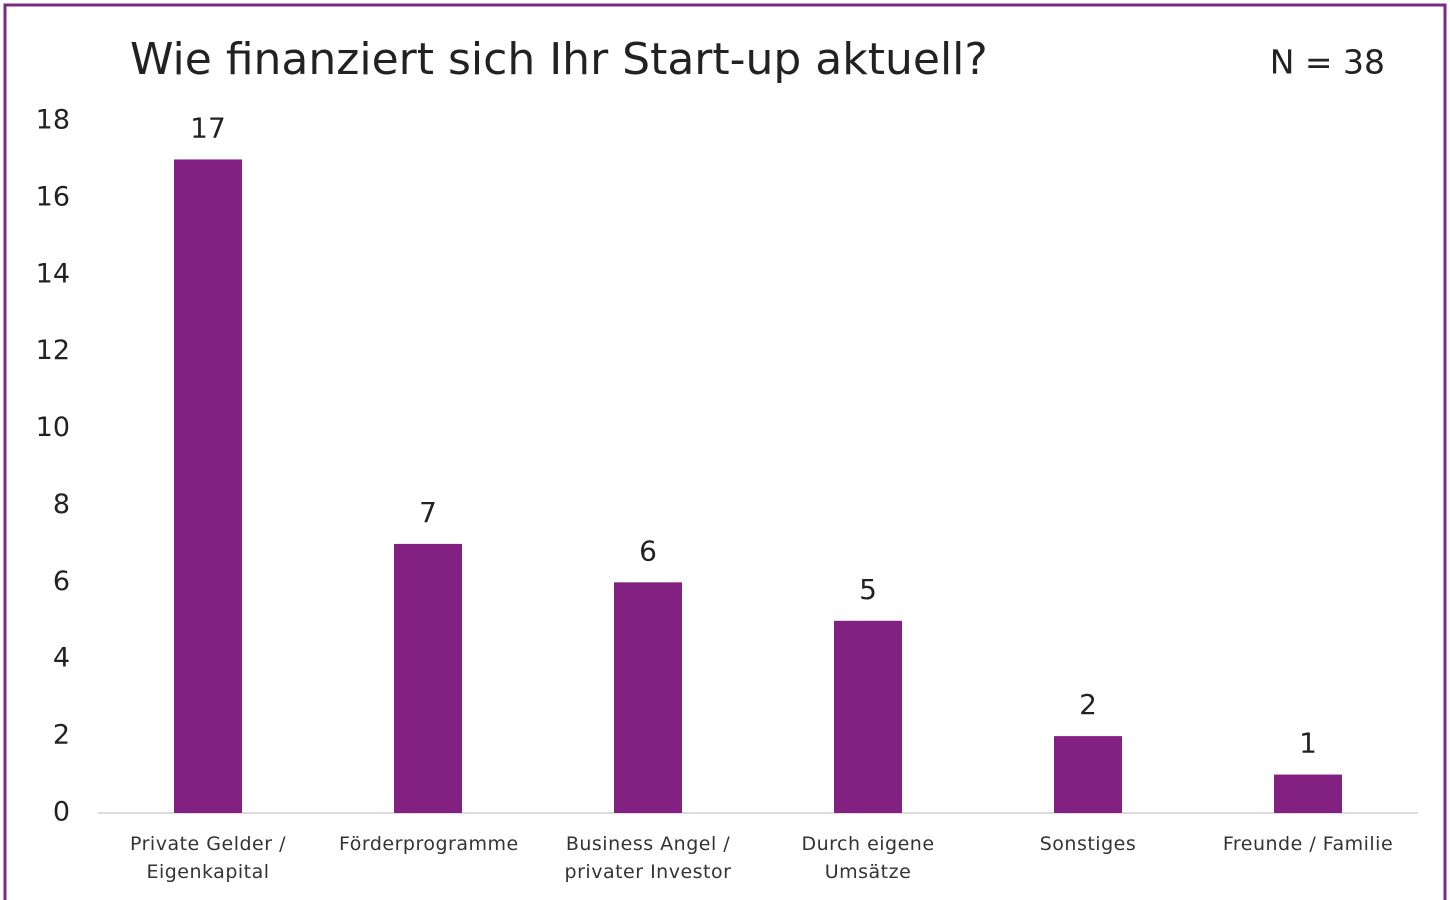  I want to click on value-label: 6, so click(648, 550).